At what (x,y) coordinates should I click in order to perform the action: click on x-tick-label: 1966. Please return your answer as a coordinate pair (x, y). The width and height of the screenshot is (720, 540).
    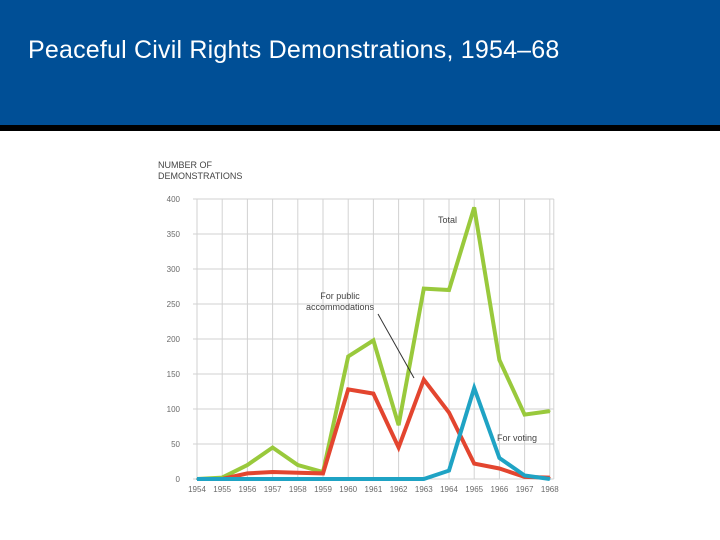
    Looking at the image, I should click on (500, 489).